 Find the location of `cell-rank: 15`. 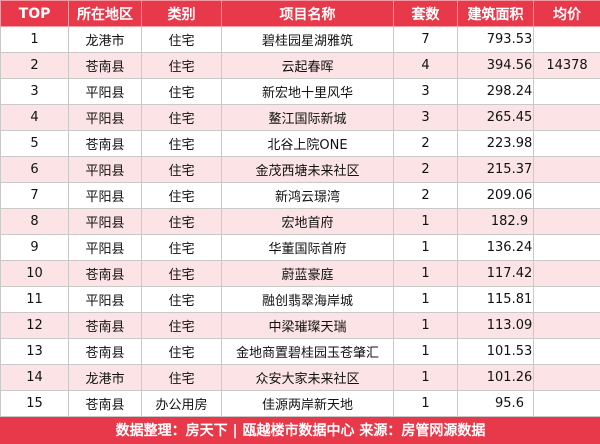

cell-rank: 15 is located at coordinates (34, 403).